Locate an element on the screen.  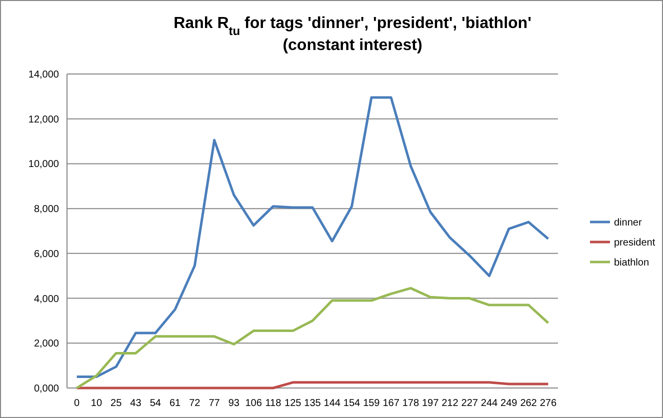
x-tick-label: 25 is located at coordinates (116, 403).